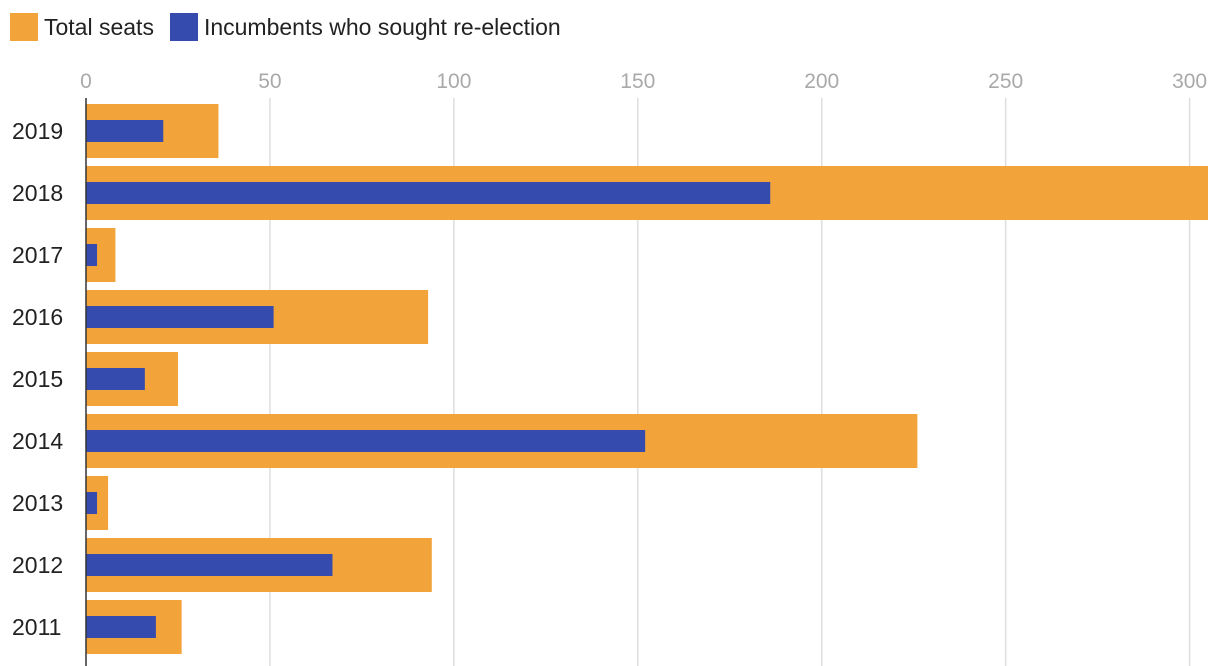 The width and height of the screenshot is (1220, 666). Describe the element at coordinates (269, 81) in the screenshot. I see `x-tick-label-50: 50` at that location.